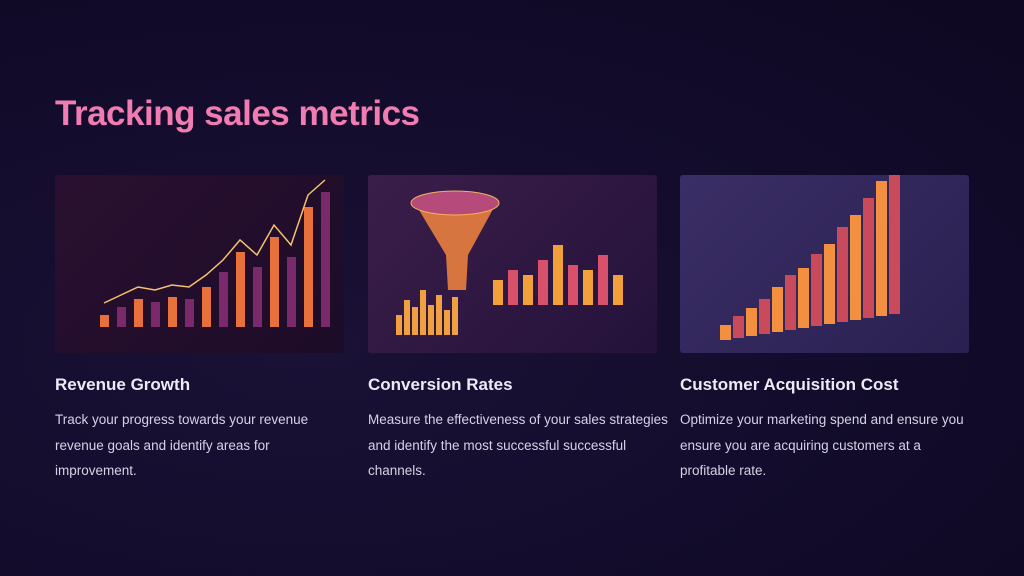  What do you see at coordinates (455, 245) in the screenshot?
I see `funnel-shape` at bounding box center [455, 245].